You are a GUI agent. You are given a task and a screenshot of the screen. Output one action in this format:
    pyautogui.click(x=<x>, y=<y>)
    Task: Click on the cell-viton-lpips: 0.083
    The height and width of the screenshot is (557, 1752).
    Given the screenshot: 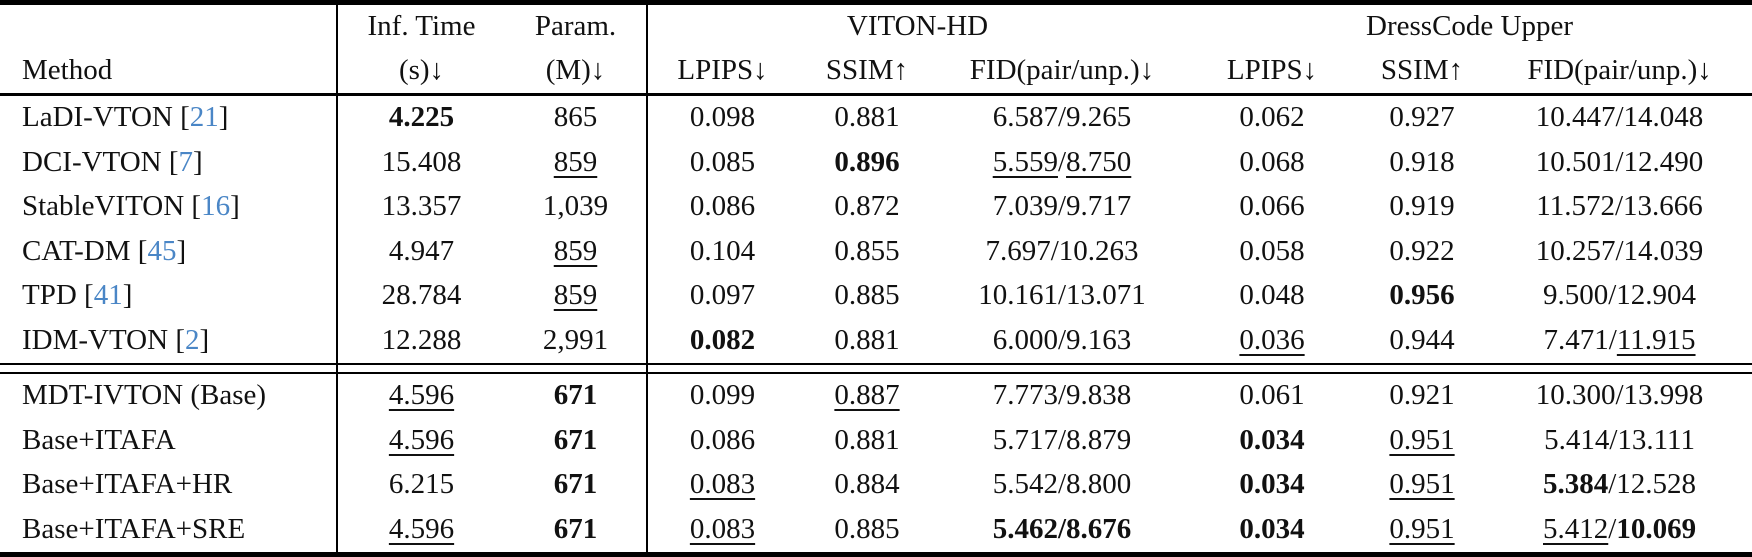 What is the action you would take?
    pyautogui.click(x=722, y=485)
    